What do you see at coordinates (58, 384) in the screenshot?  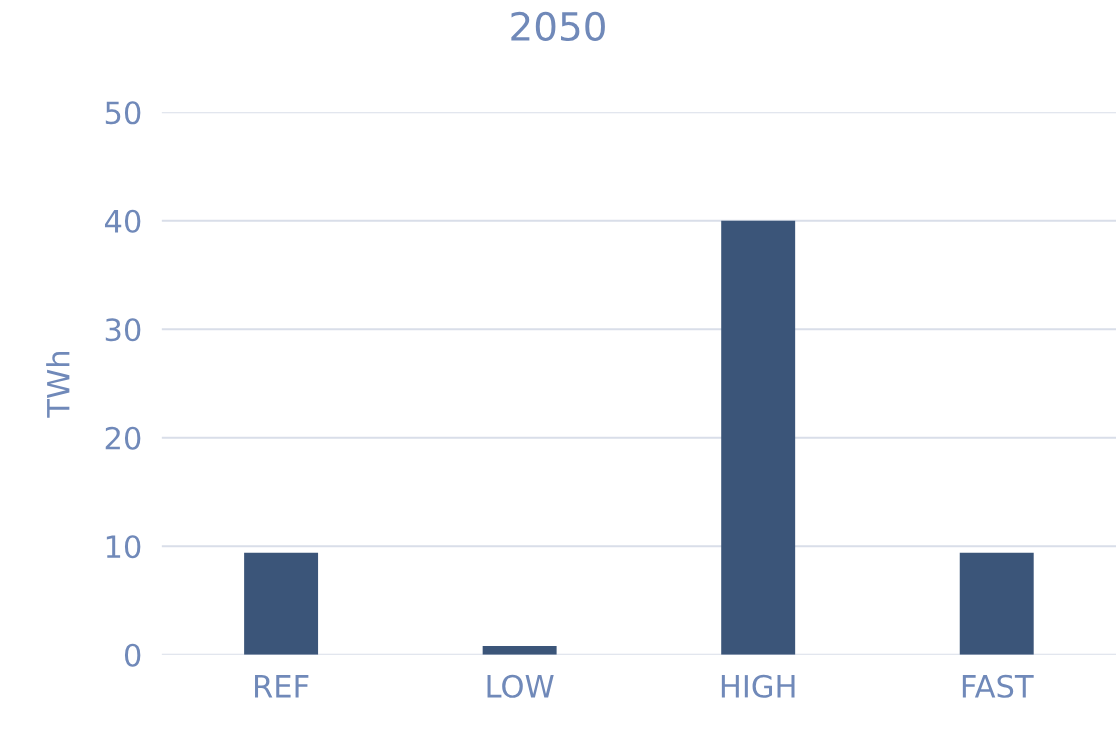 I see `y-axis-title: TWh` at bounding box center [58, 384].